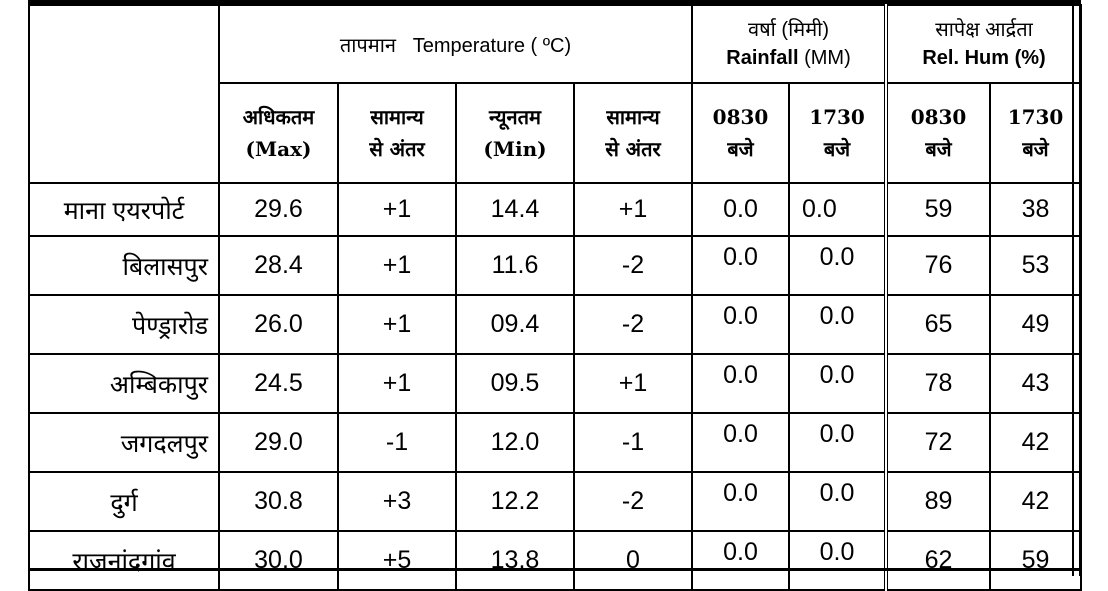 The height and width of the screenshot is (591, 1108). Describe the element at coordinates (492, 45) in the screenshot. I see `temperature-header-english: Temperature ( ºC)` at that location.